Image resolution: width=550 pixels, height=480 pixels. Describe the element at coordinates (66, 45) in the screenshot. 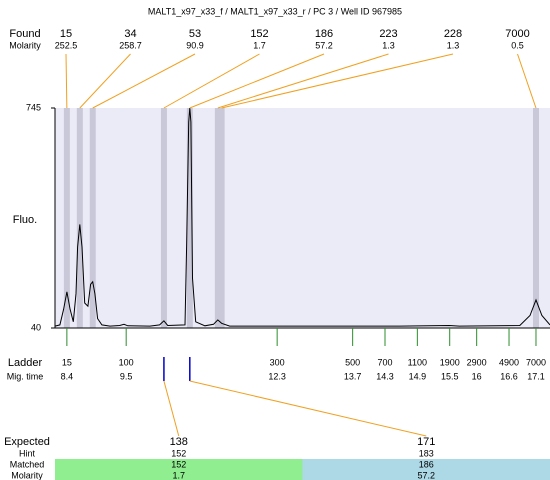

I see `found-molarity: 252.5` at that location.